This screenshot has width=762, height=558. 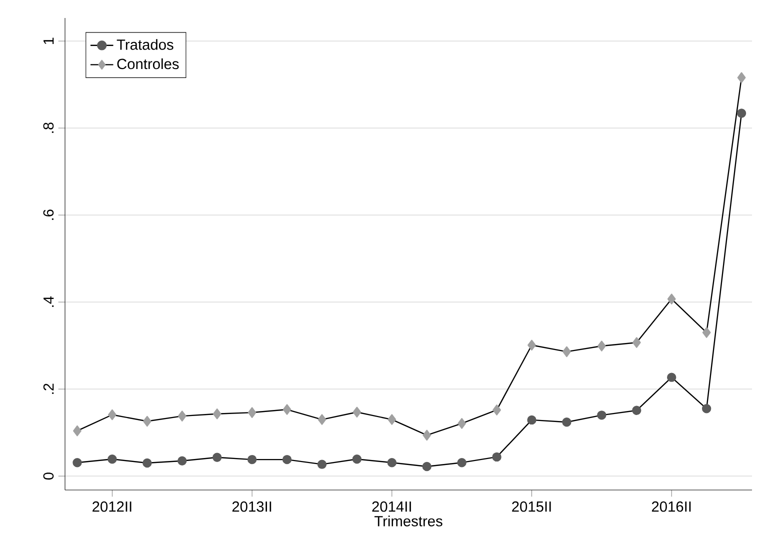 What do you see at coordinates (408, 521) in the screenshot?
I see `x-axis-title: Trimestres` at bounding box center [408, 521].